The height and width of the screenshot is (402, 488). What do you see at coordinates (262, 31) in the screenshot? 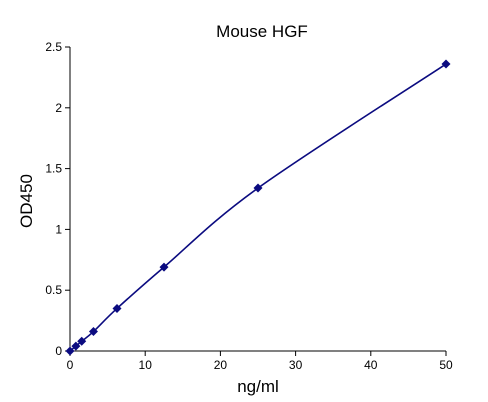
I see `chart-title: Mouse HGF` at bounding box center [262, 31].